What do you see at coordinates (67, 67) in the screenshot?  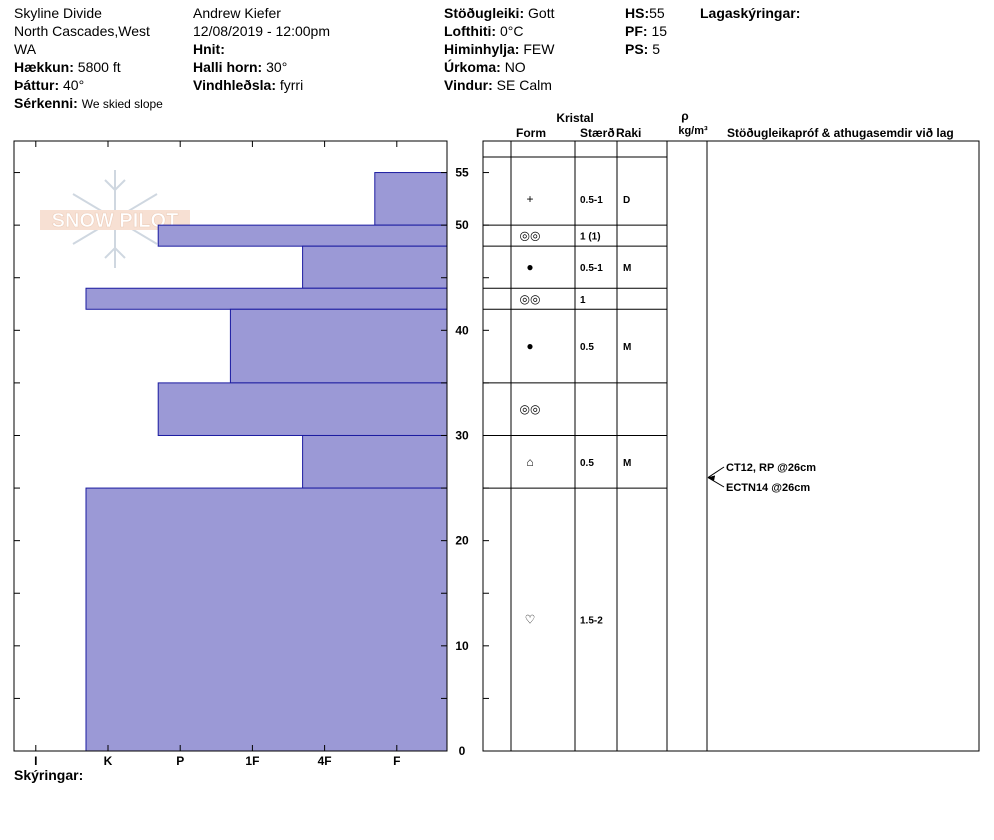 I see `elevation-row: Hækkun: 5800 ft` at bounding box center [67, 67].